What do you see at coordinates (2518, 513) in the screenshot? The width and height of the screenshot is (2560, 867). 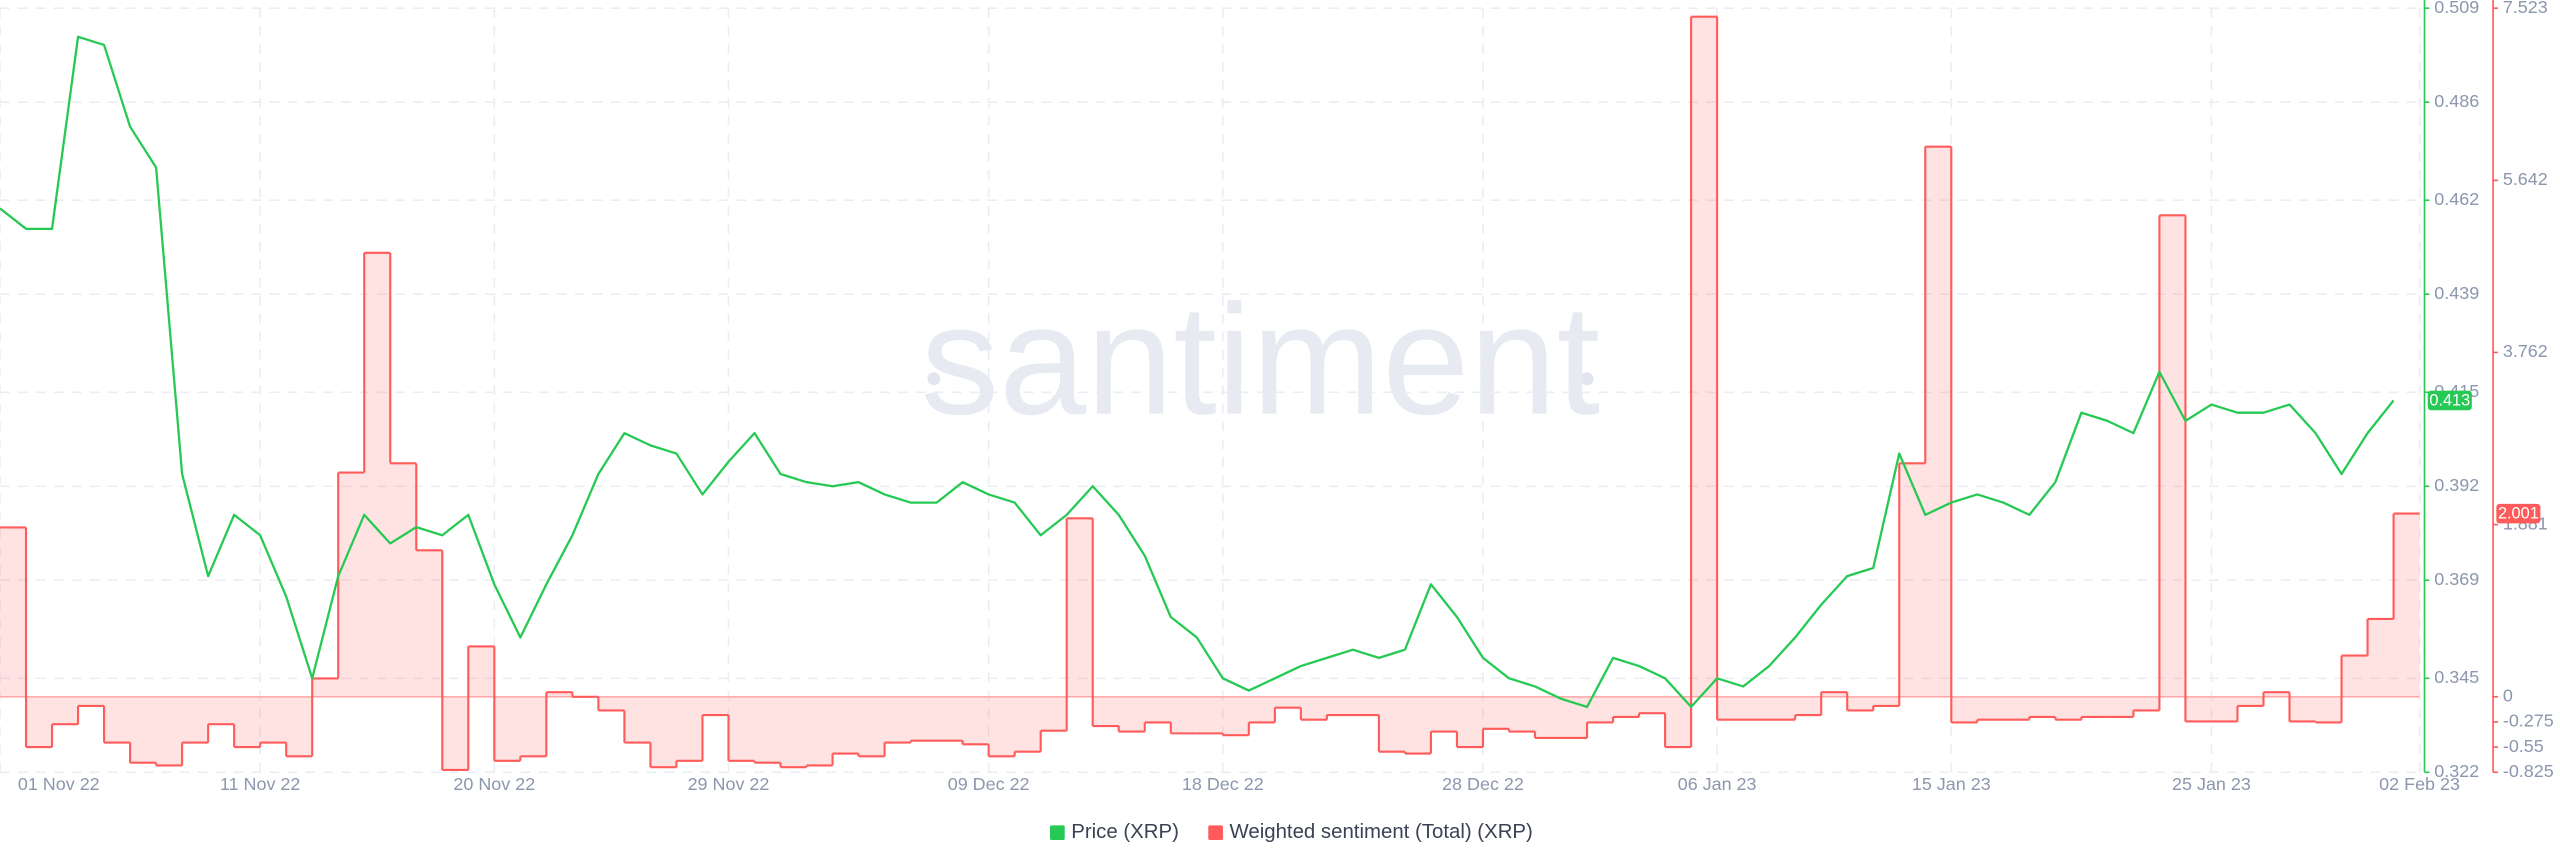 I see `value-badge` at bounding box center [2518, 513].